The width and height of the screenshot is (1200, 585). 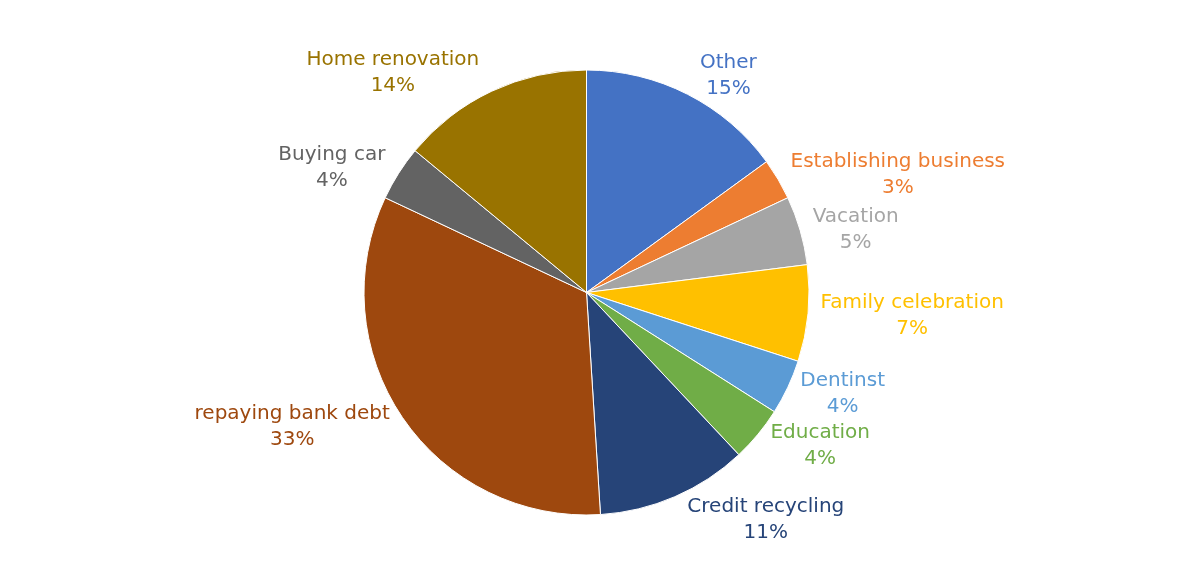 I want to click on slice-label: Family celebration, so click(x=912, y=300).